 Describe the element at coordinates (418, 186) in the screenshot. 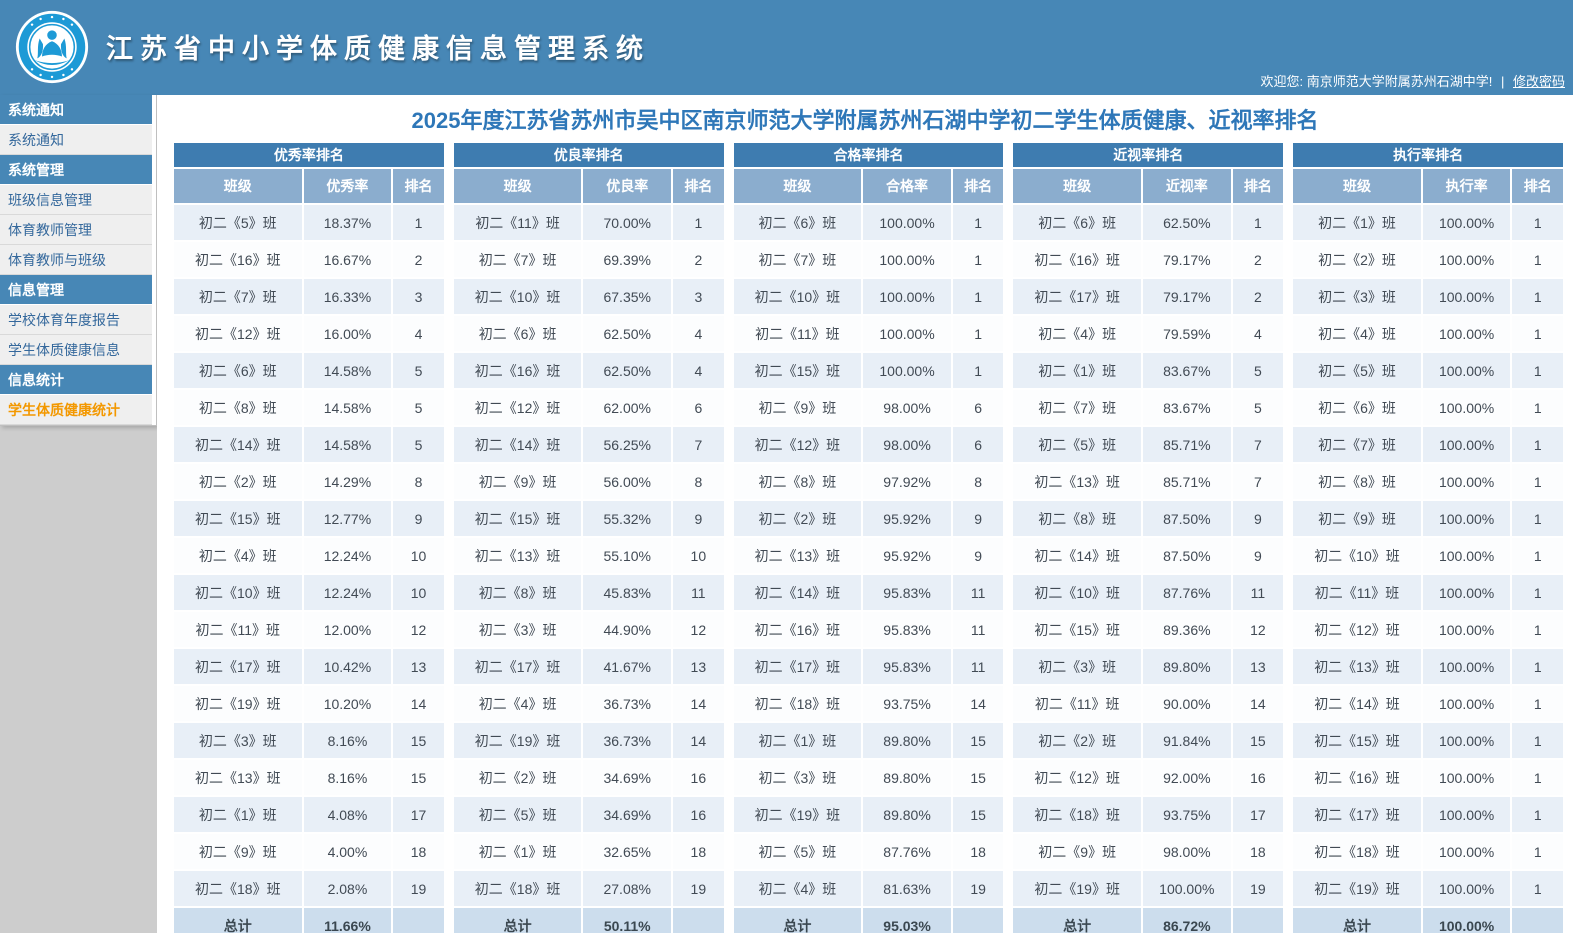

I see `column-header: 排名` at that location.